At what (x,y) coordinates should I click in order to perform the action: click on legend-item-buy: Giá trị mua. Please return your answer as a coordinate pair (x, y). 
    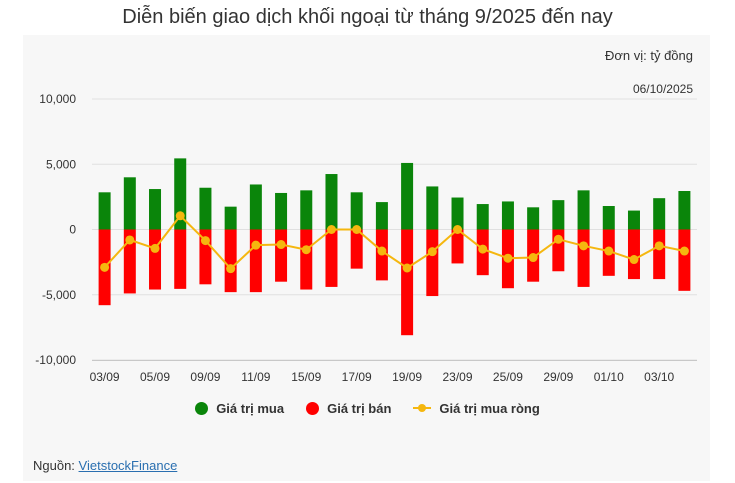
    Looking at the image, I should click on (239, 408).